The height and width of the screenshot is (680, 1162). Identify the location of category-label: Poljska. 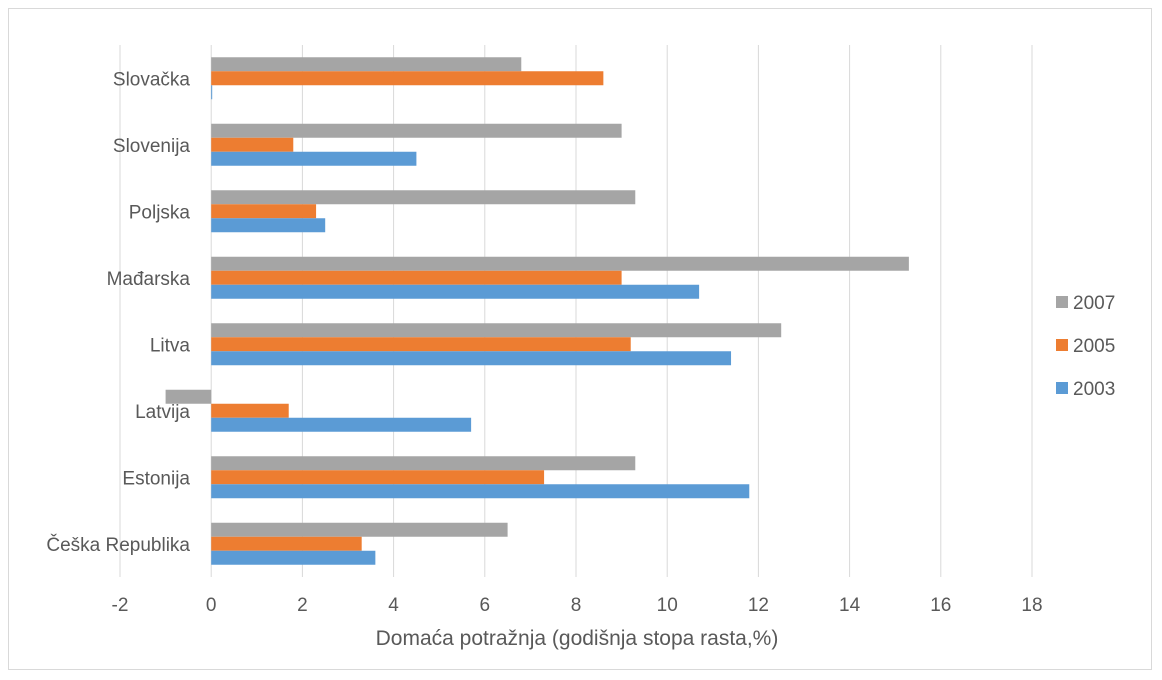
(160, 212).